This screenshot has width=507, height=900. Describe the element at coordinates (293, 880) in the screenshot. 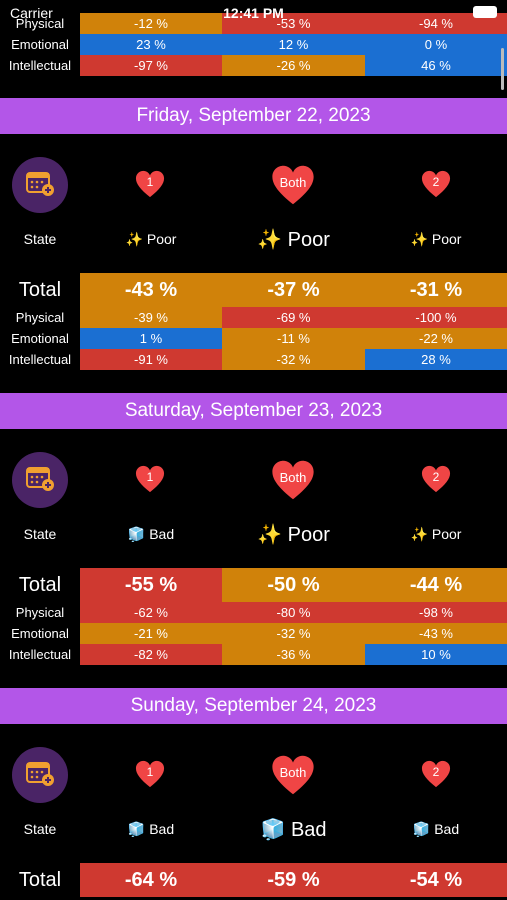

I see `total-value: -59 %` at that location.